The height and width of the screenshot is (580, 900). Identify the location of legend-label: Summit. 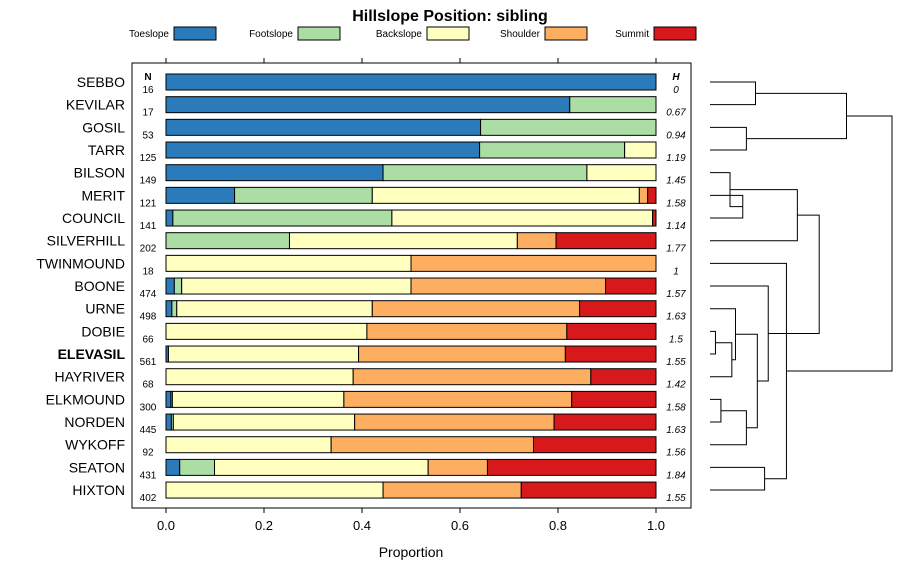
(632, 34).